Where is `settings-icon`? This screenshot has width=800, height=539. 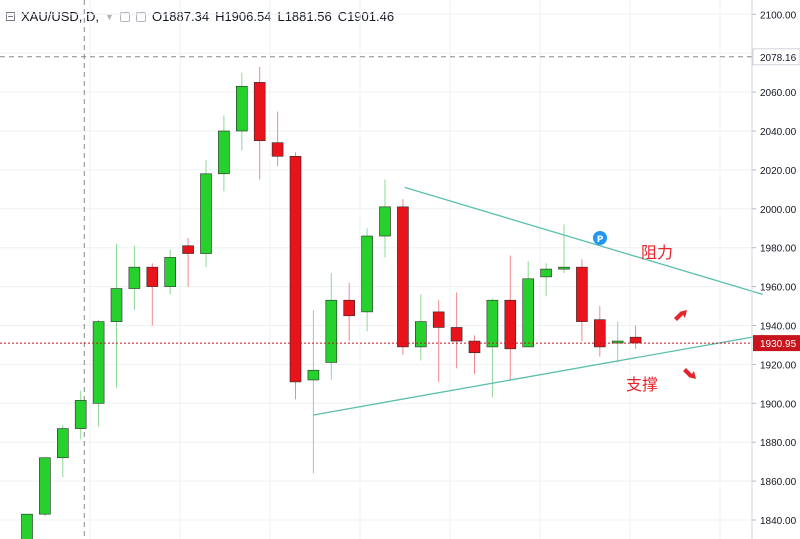 settings-icon is located at coordinates (124, 16).